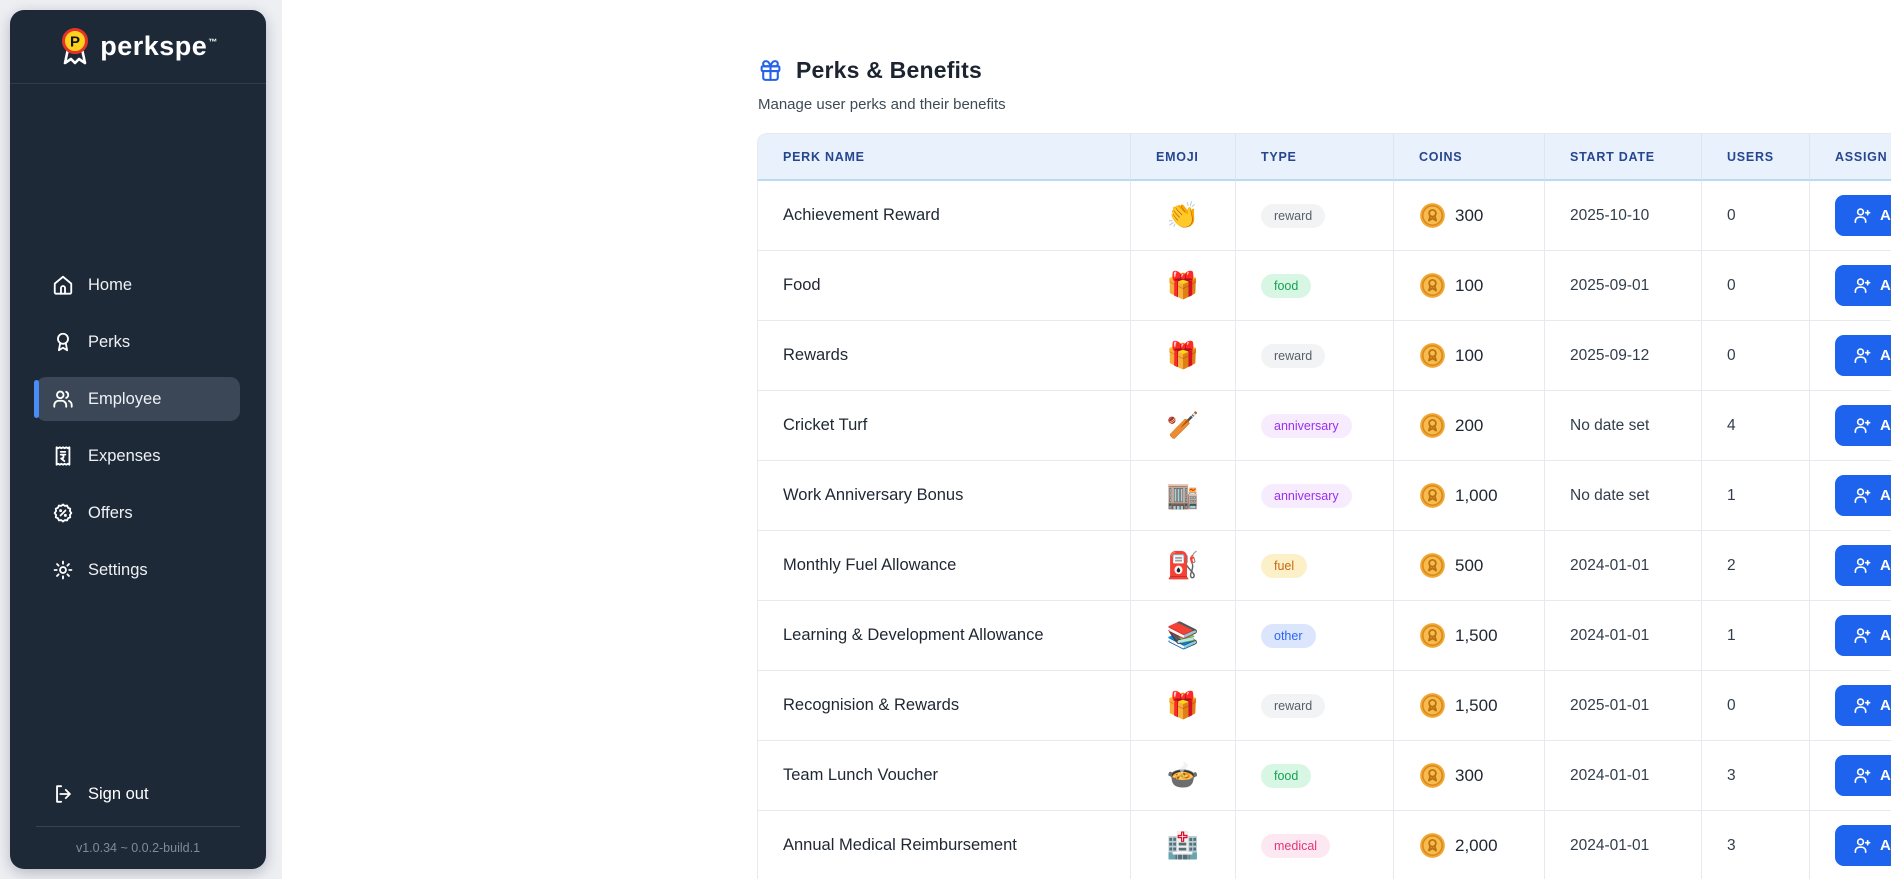 The height and width of the screenshot is (879, 1891). I want to click on perk-emoji: ⛽, so click(1183, 565).